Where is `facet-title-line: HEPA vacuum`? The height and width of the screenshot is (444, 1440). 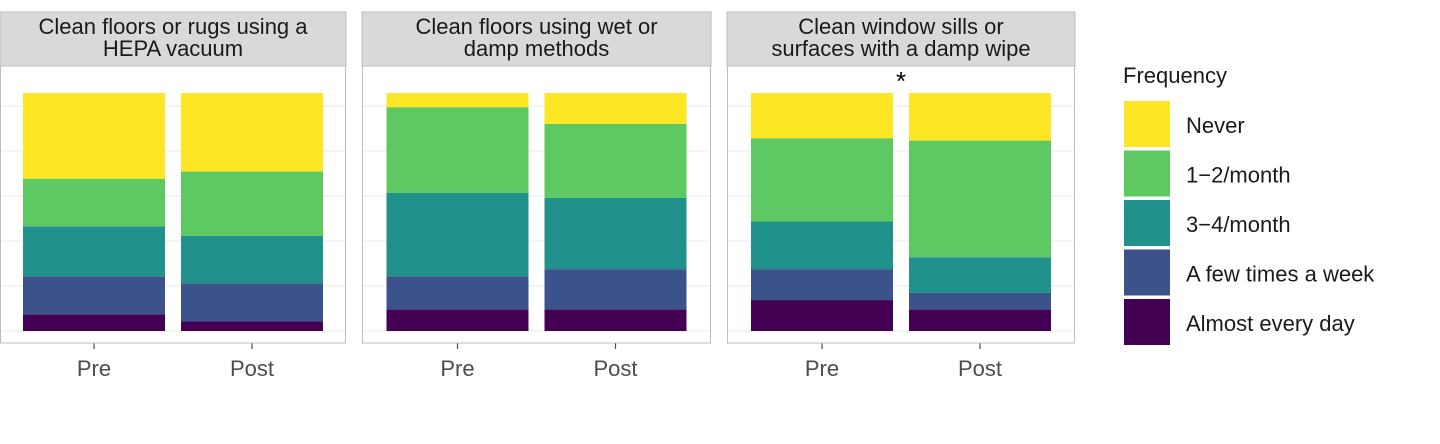
facet-title-line: HEPA vacuum is located at coordinates (173, 48).